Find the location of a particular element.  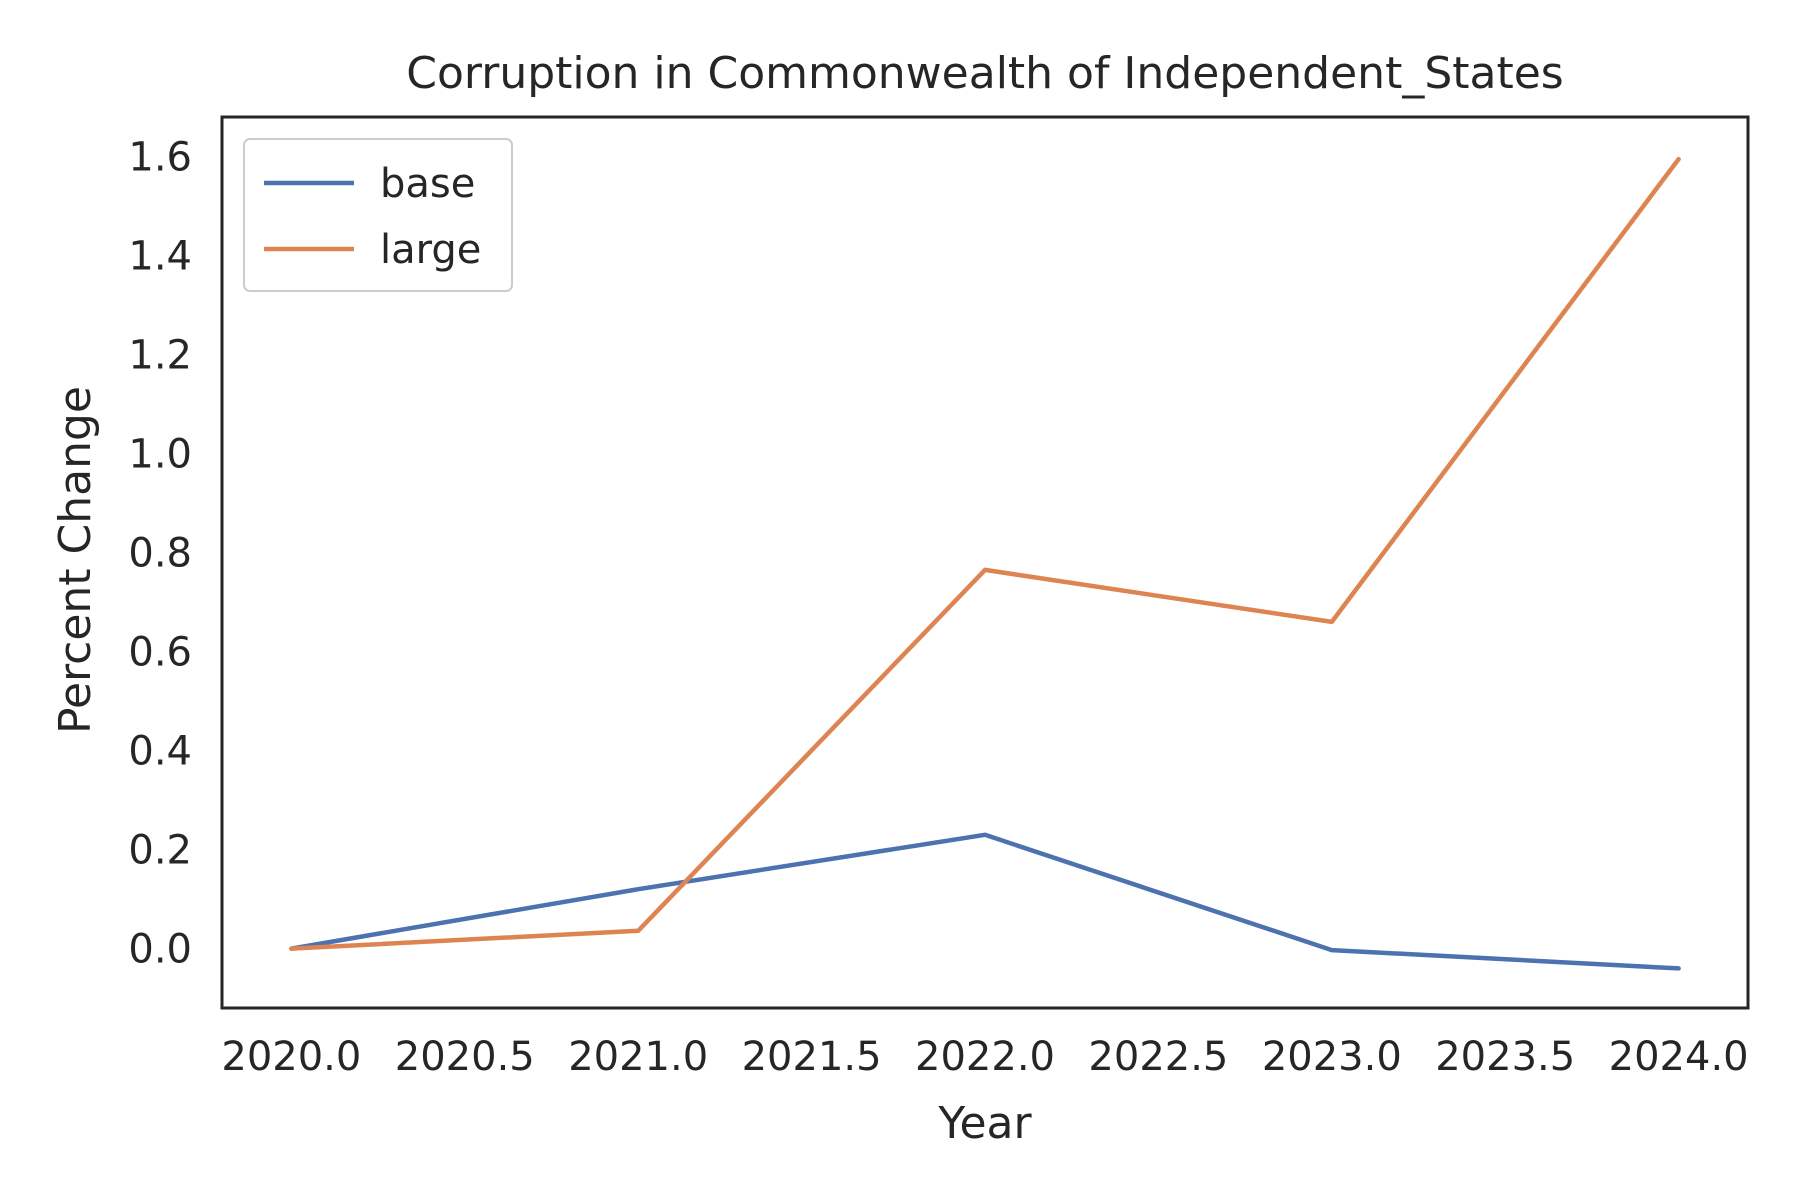

legend-label-base: base is located at coordinates (427, 184).